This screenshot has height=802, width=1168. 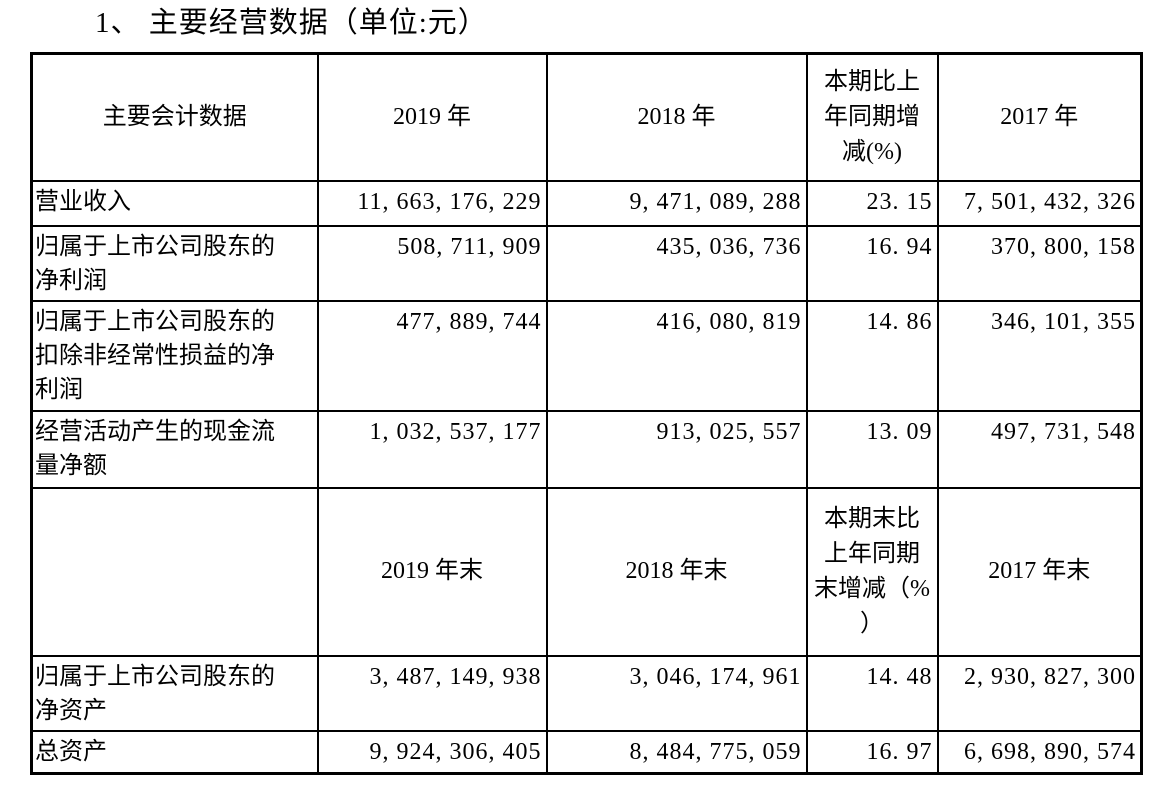 What do you see at coordinates (872, 203) in the screenshot?
I see `value-change: 23. 15` at bounding box center [872, 203].